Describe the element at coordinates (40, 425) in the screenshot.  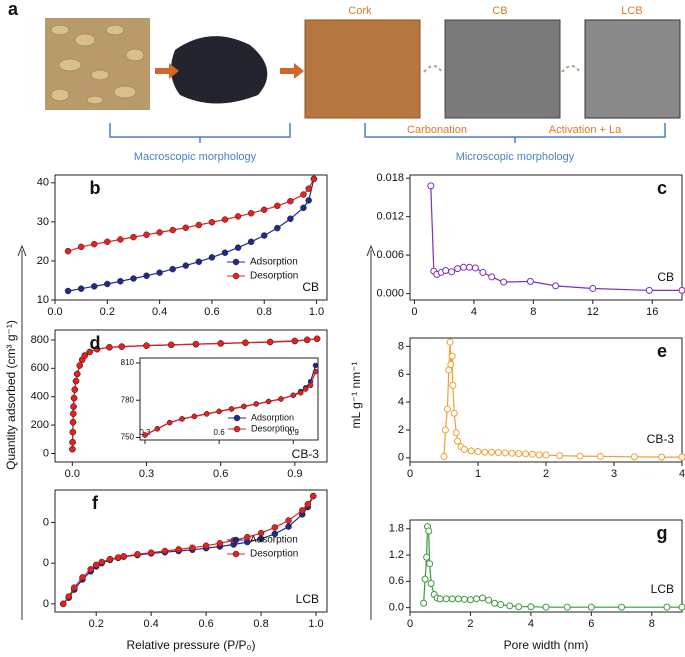
I see `y-tick-label: 200` at that location.